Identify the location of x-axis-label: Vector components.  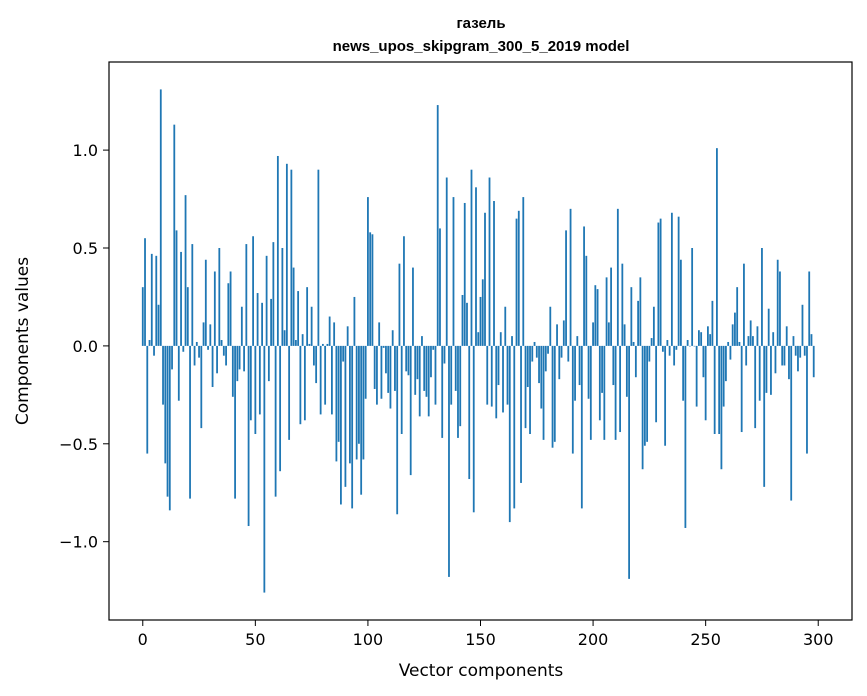
(481, 671).